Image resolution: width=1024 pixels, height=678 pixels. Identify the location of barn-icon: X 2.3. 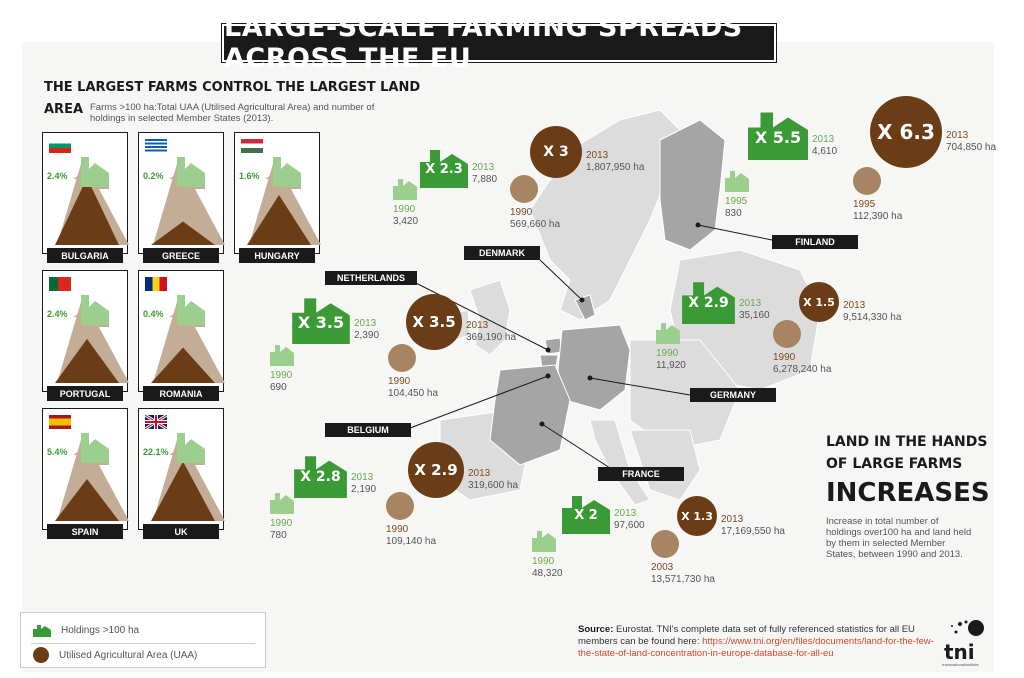
(444, 168).